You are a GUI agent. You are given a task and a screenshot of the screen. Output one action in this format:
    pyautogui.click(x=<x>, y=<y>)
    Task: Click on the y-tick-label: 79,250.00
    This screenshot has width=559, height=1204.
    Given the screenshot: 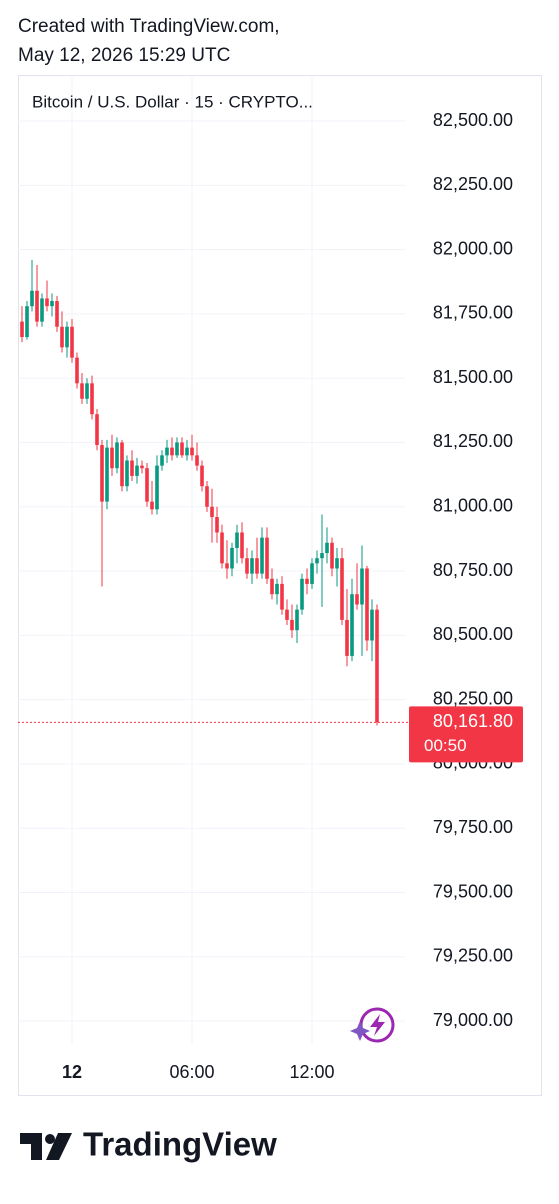 What is the action you would take?
    pyautogui.click(x=473, y=956)
    